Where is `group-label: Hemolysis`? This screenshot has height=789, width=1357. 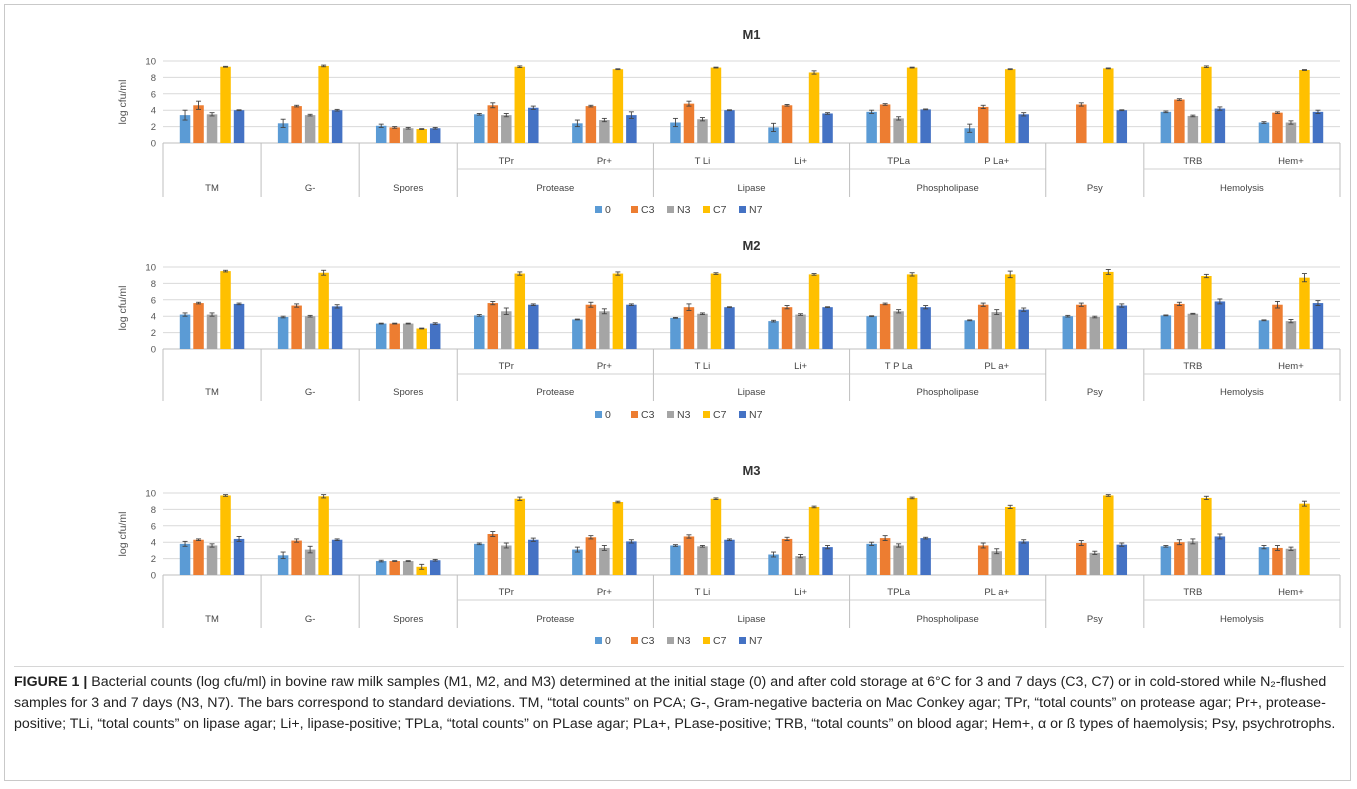 group-label: Hemolysis is located at coordinates (1242, 188).